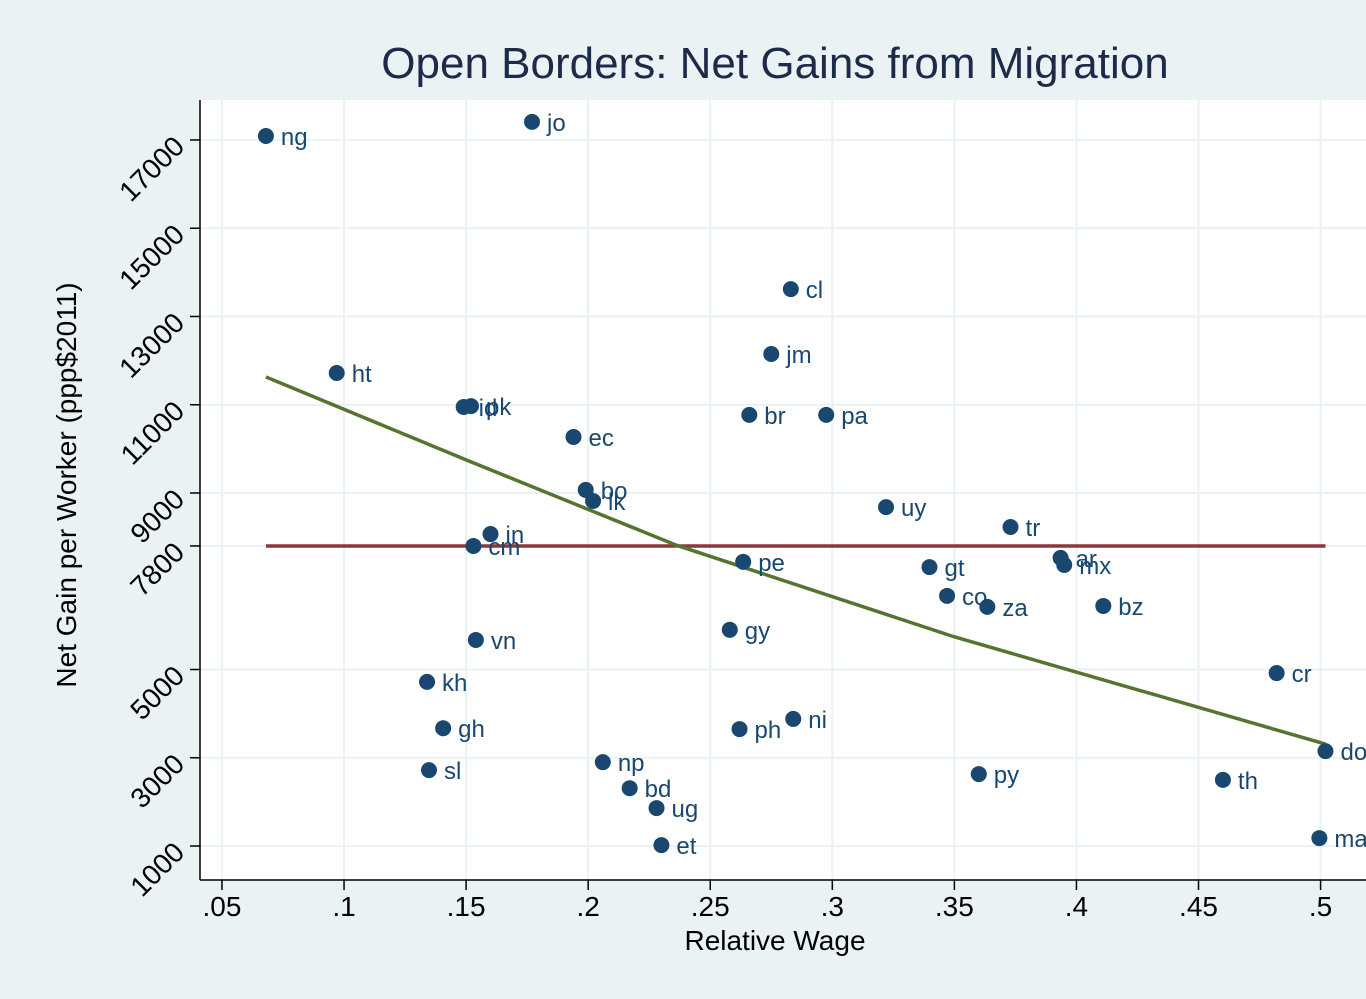  Describe the element at coordinates (601, 438) in the screenshot. I see `point-label: ec` at that location.